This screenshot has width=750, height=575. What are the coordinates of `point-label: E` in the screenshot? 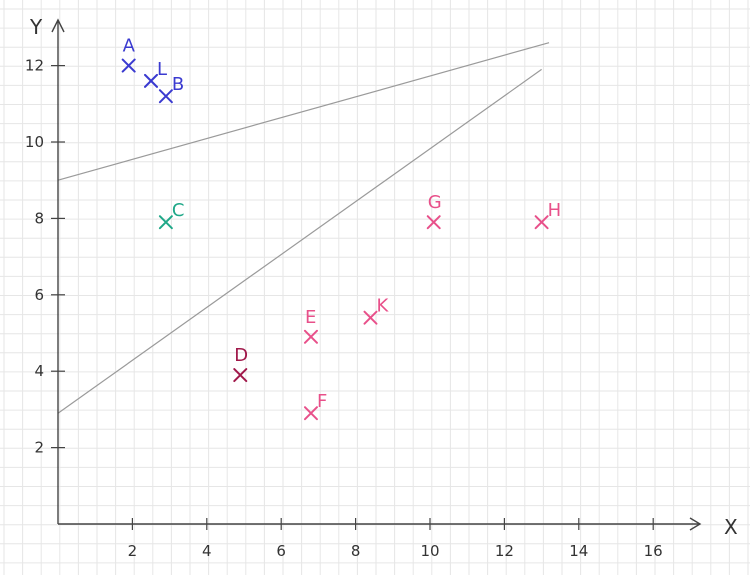 It's located at (310, 317).